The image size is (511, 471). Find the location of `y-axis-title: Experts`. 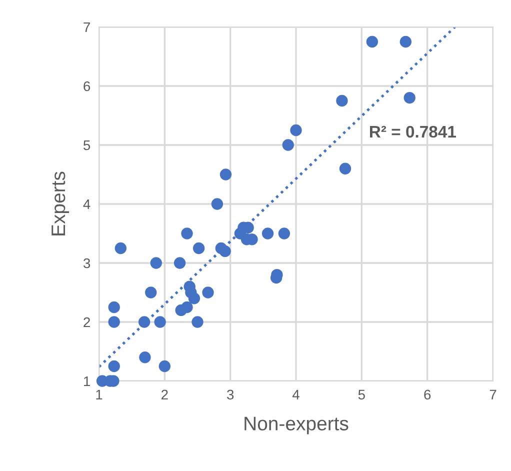

y-axis-title: Experts is located at coordinates (61, 204).